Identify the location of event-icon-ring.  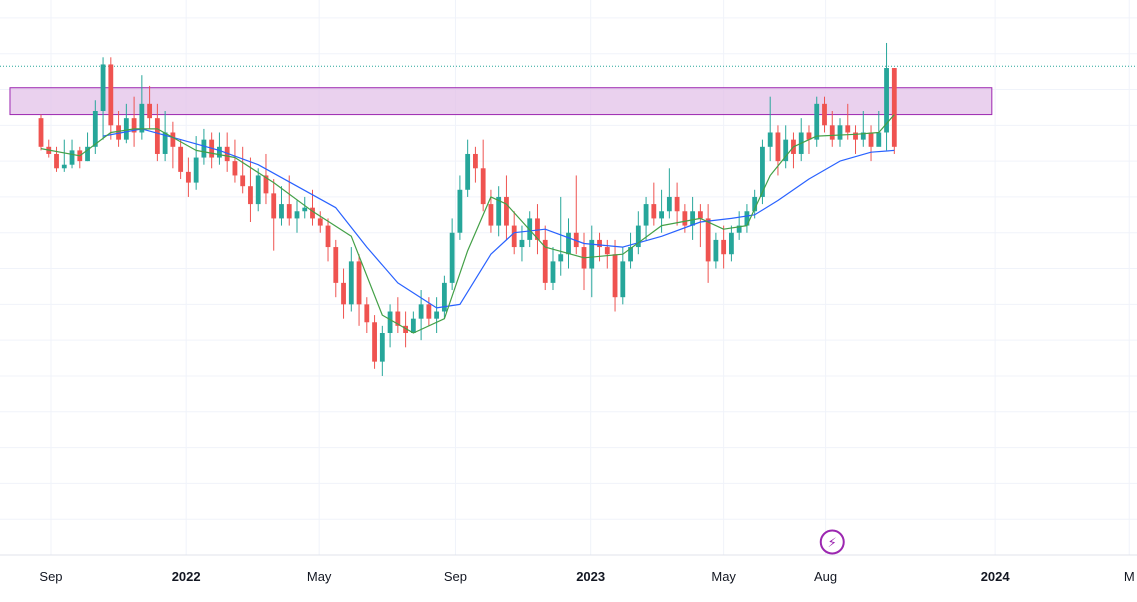
(832, 542).